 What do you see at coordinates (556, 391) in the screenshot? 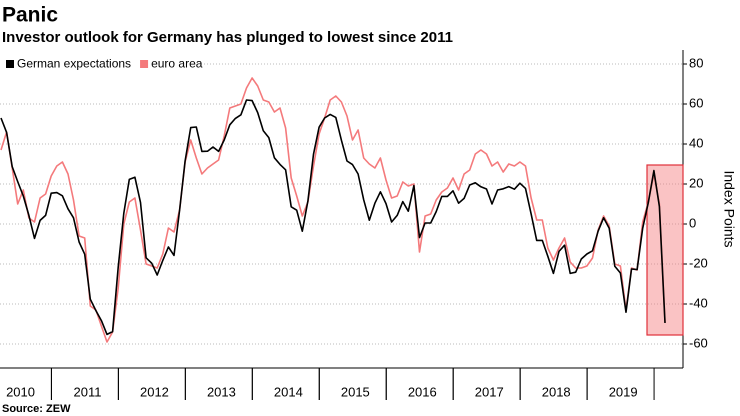
I see `x-tick-label: 2018` at bounding box center [556, 391].